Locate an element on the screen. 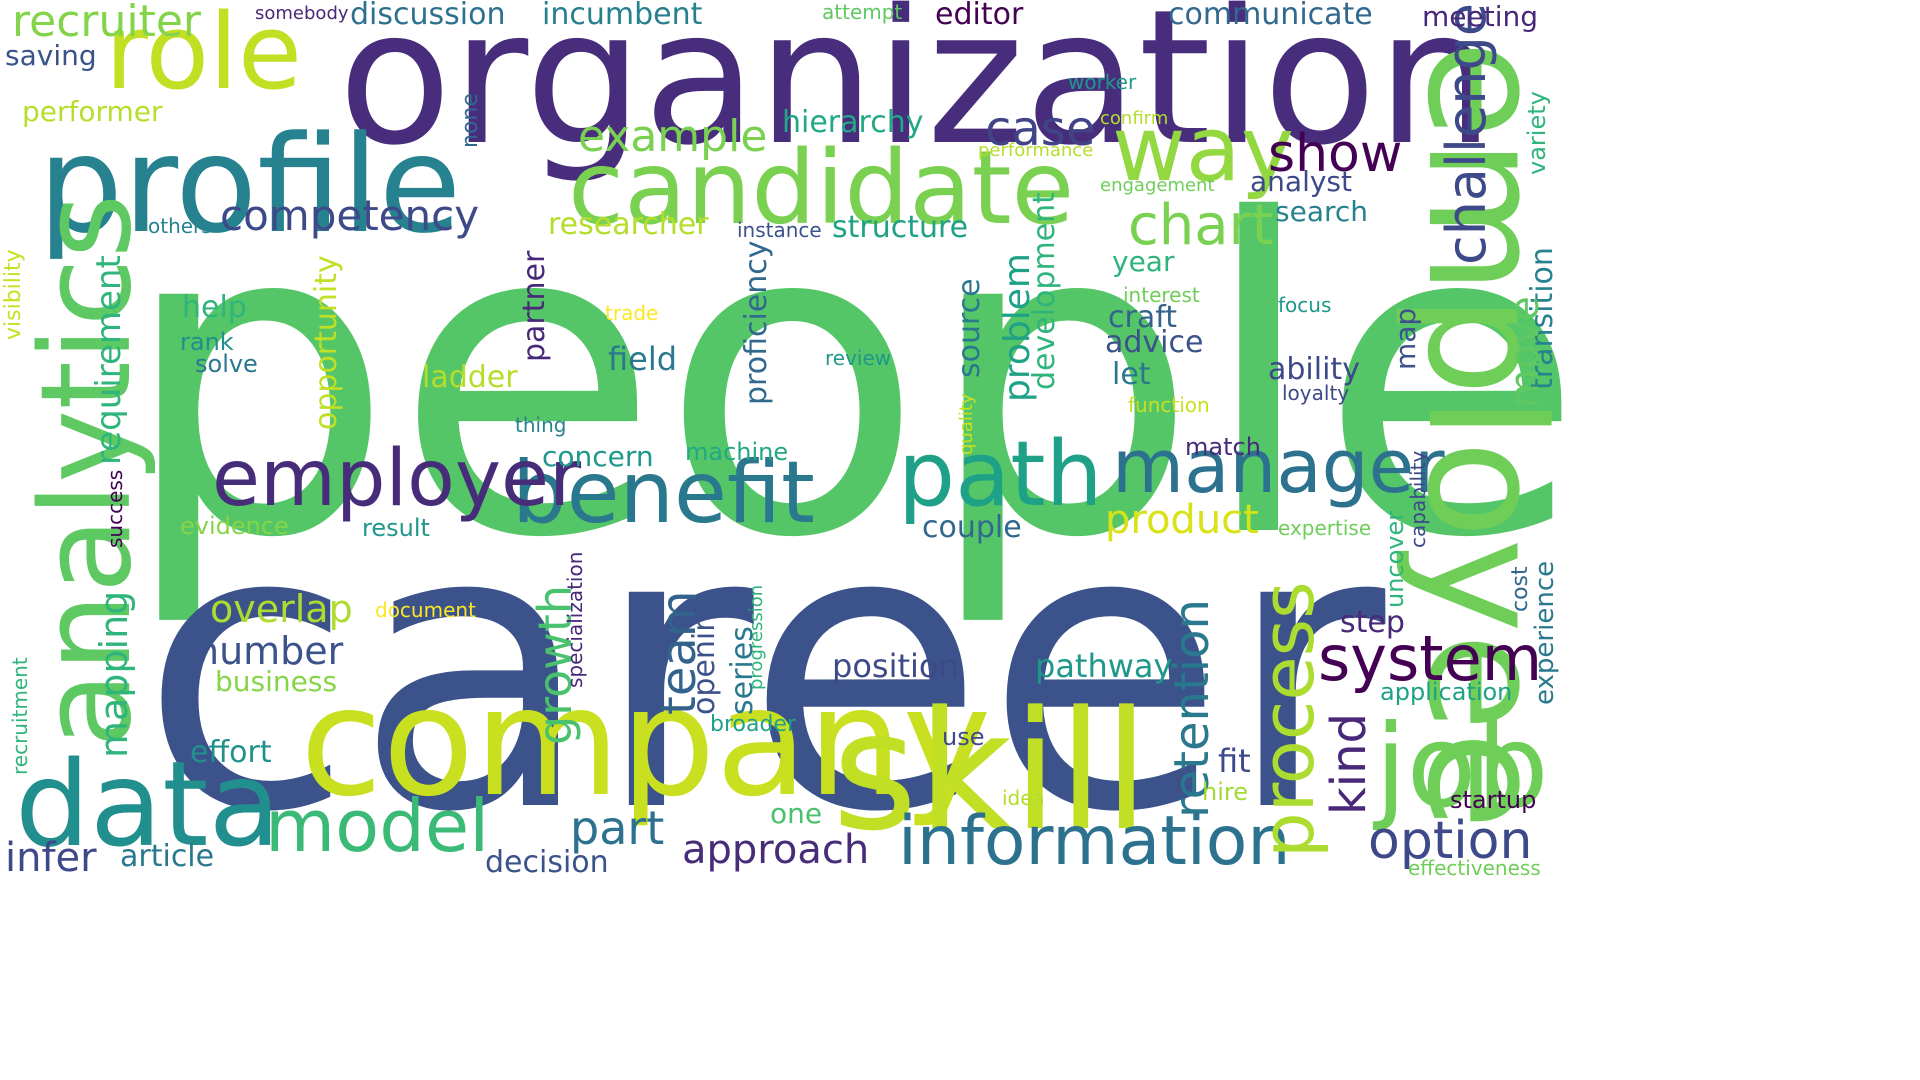  word-path: path is located at coordinates (1000, 474).